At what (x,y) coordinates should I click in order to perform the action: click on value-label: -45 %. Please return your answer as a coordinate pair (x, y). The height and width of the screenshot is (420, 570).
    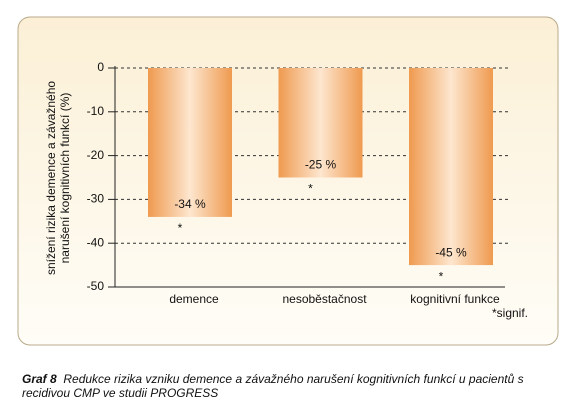
    Looking at the image, I should click on (451, 252).